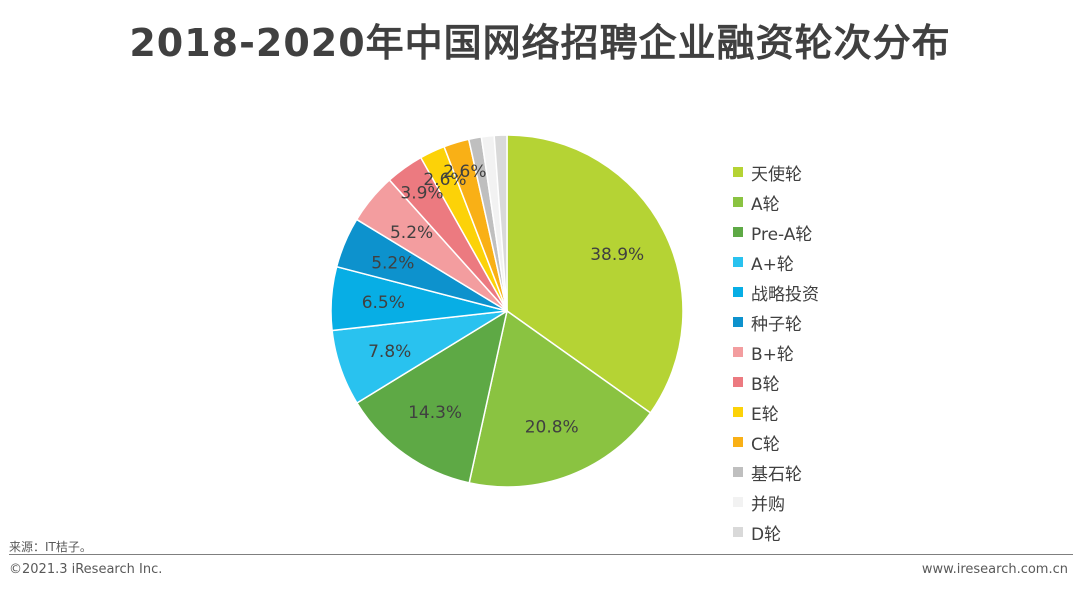 The image size is (1080, 591). What do you see at coordinates (435, 413) in the screenshot?
I see `slice-label-2: 14.3%` at bounding box center [435, 413].